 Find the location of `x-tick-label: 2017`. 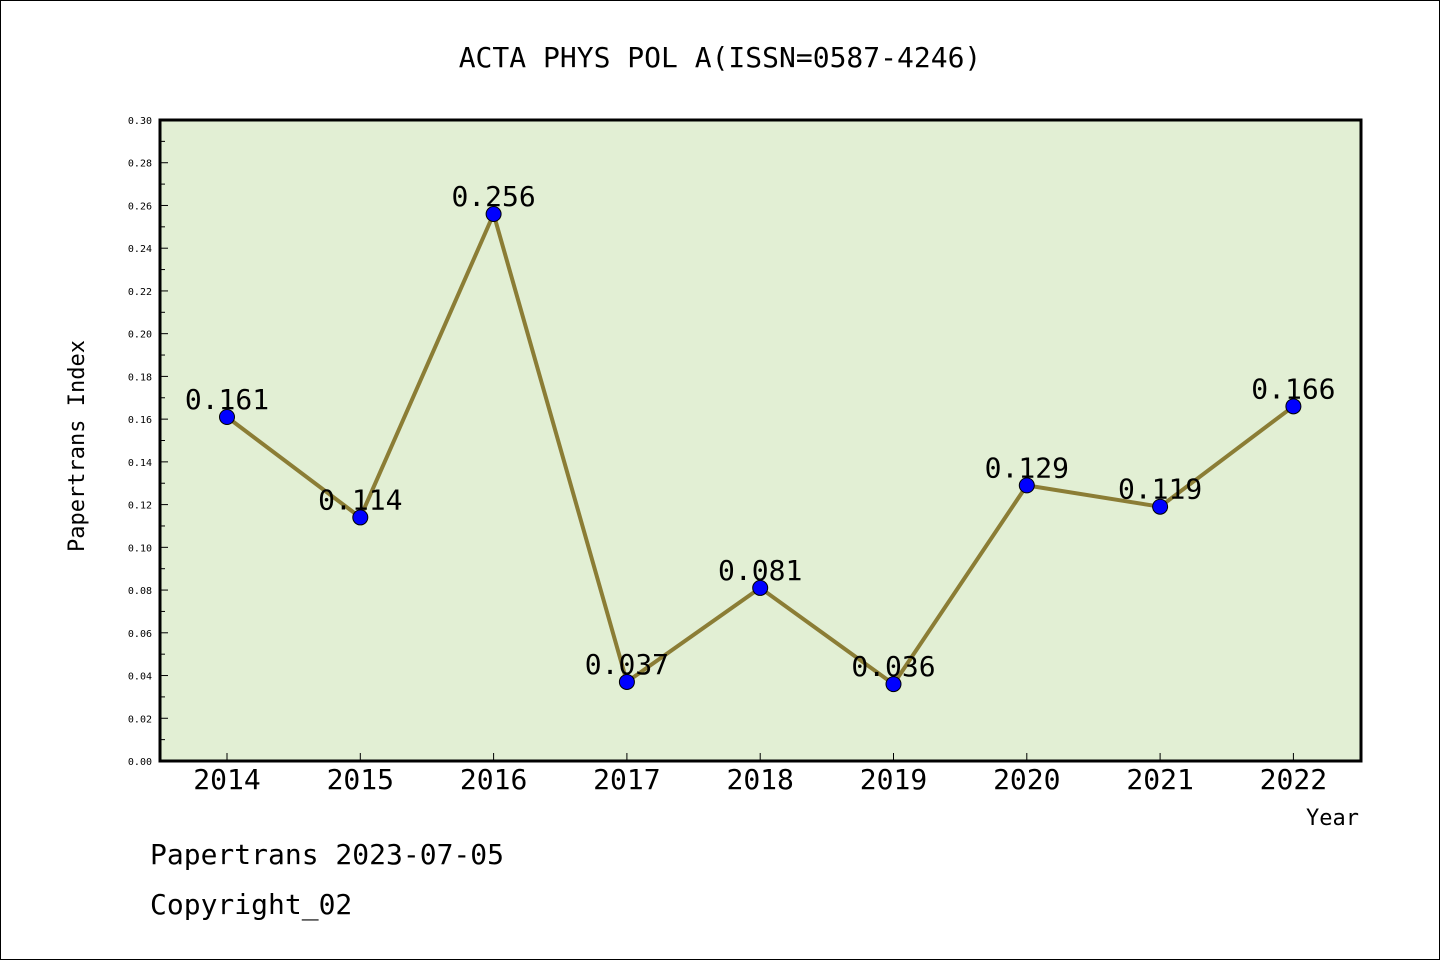

x-tick-label: 2017 is located at coordinates (626, 779).